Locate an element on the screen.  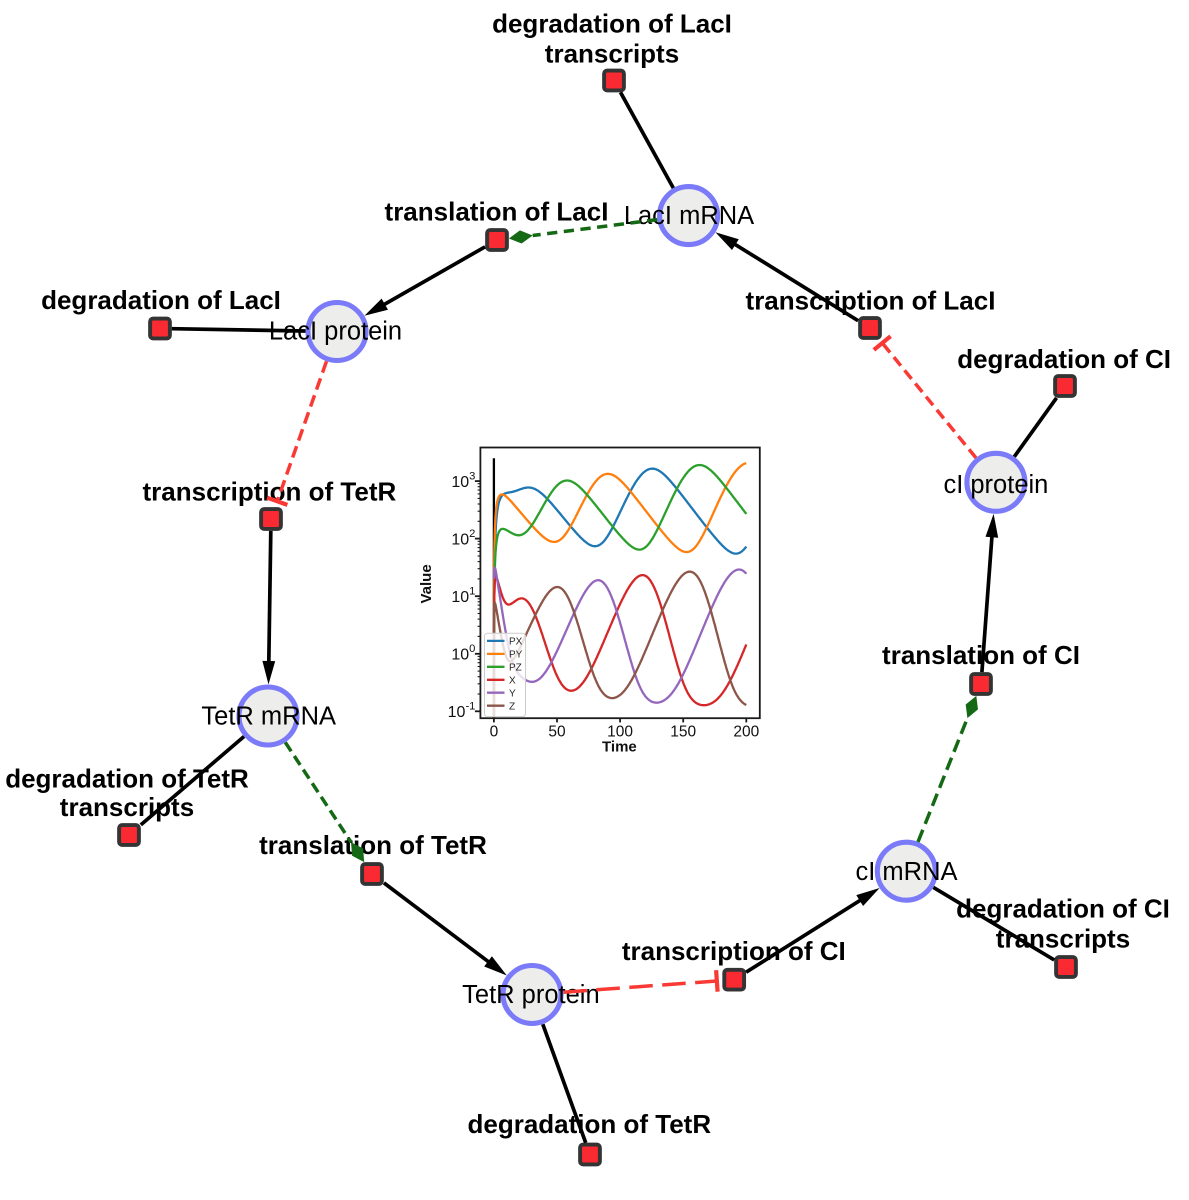
svg-text: X is located at coordinates (512, 681).